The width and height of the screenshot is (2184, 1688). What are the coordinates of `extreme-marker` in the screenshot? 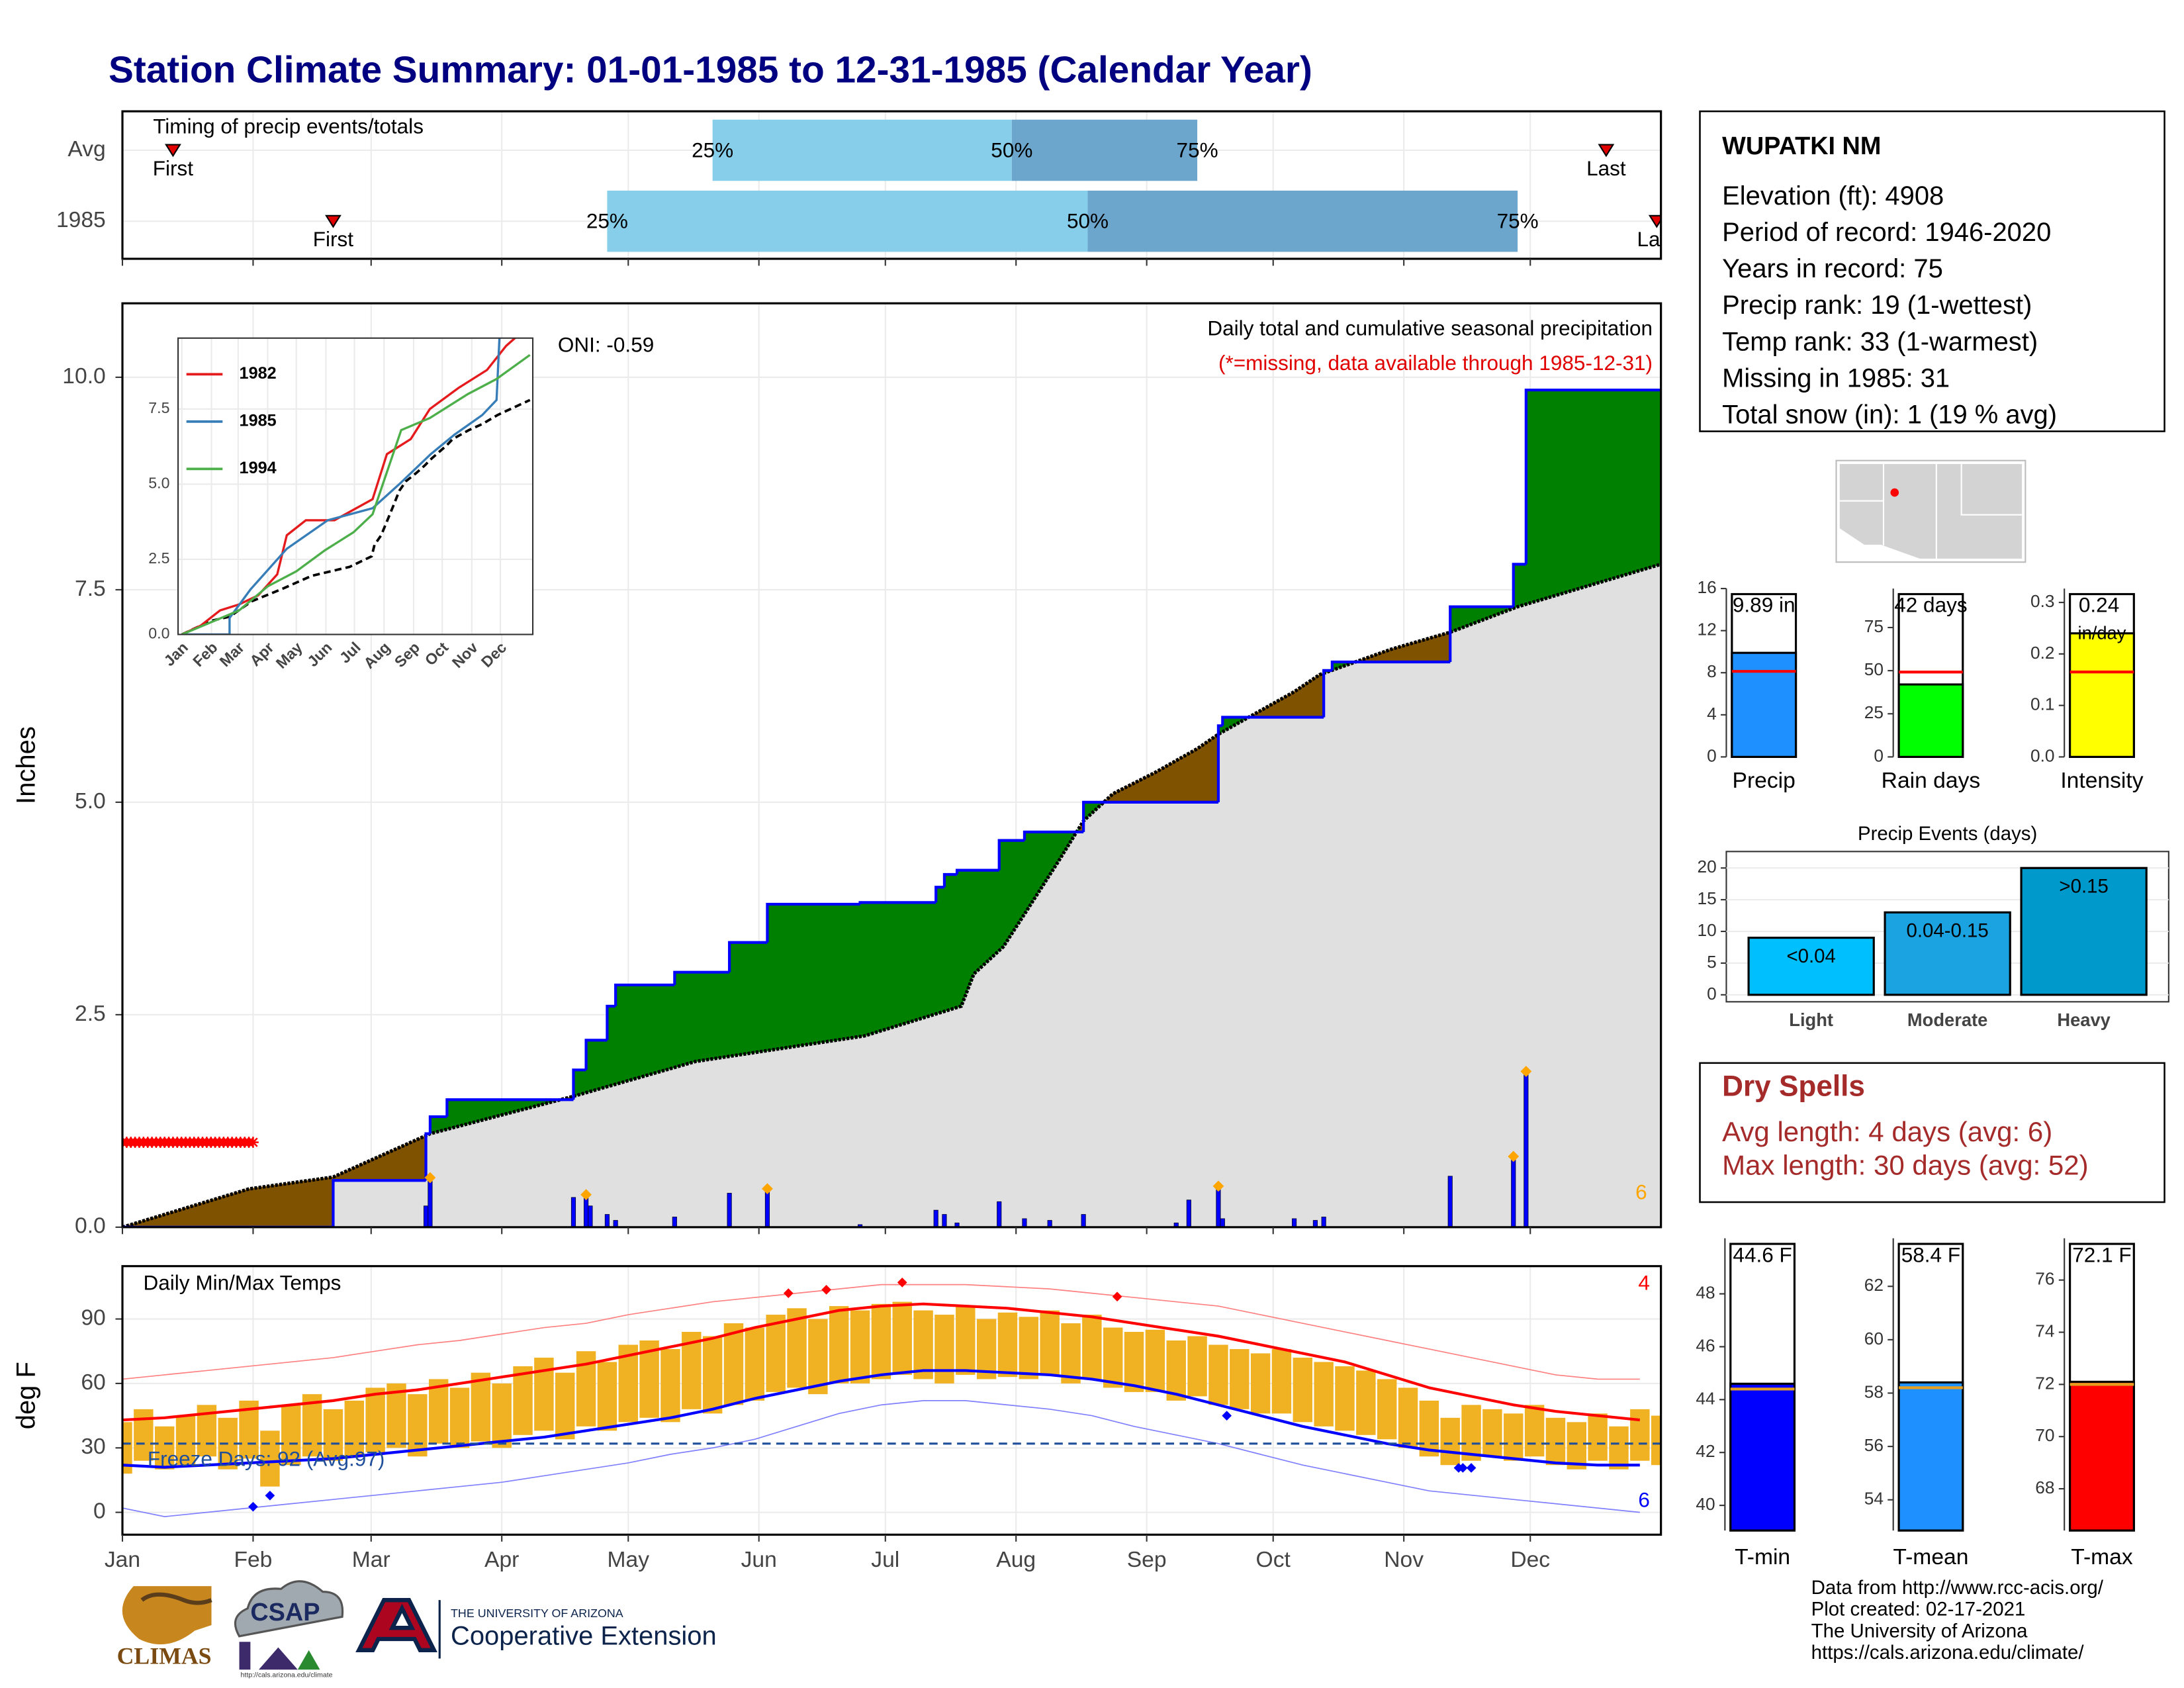 It's located at (586, 1195).